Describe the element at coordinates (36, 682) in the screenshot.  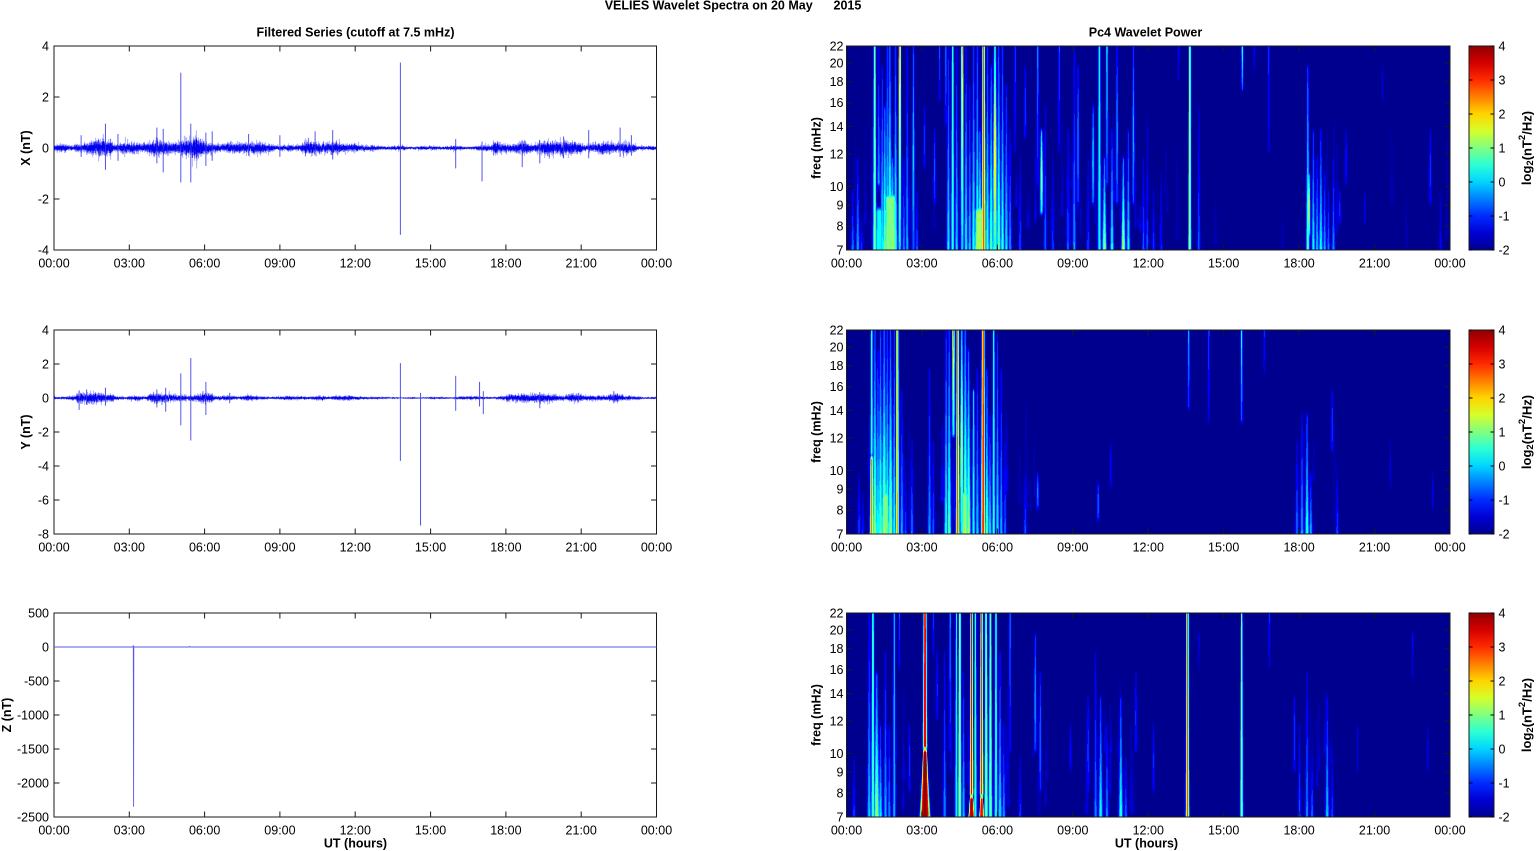
I see `svg-text: -500` at that location.